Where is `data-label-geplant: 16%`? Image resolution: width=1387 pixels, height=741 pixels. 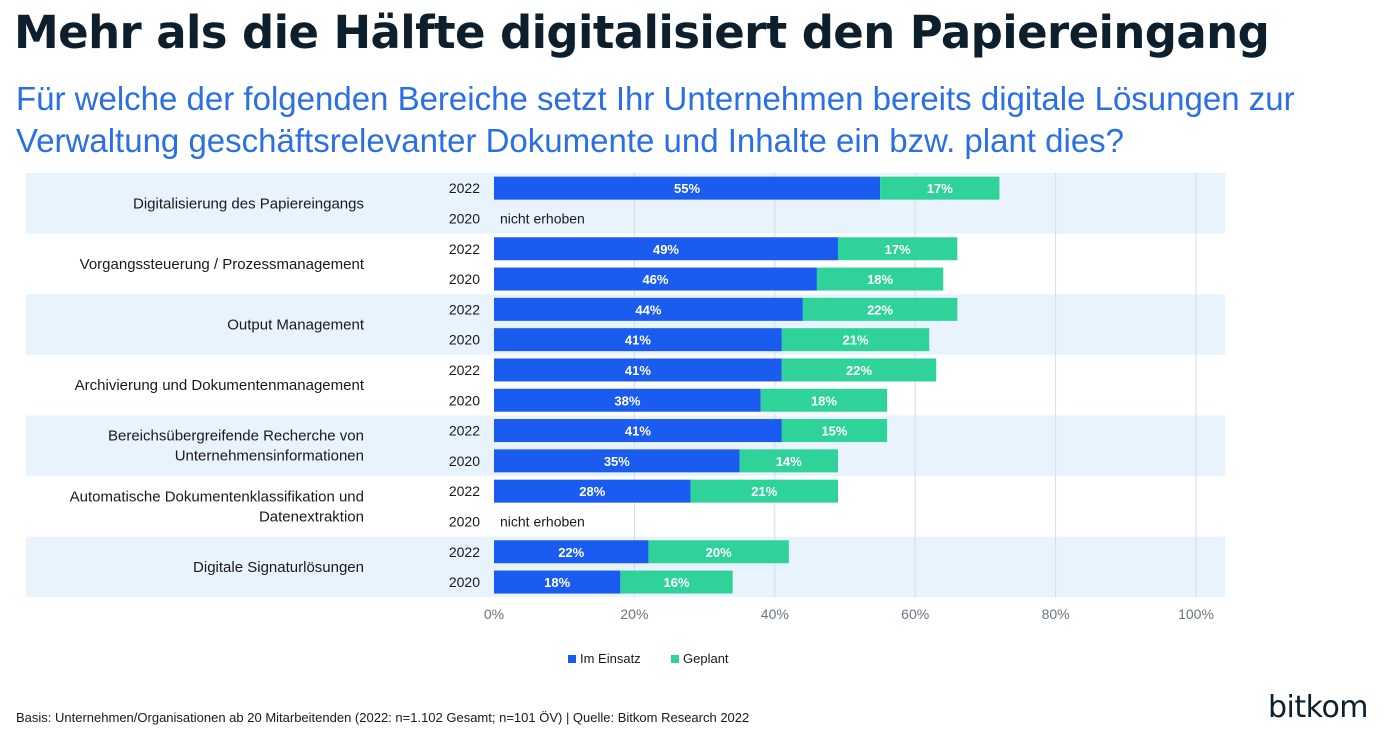 data-label-geplant: 16% is located at coordinates (677, 582).